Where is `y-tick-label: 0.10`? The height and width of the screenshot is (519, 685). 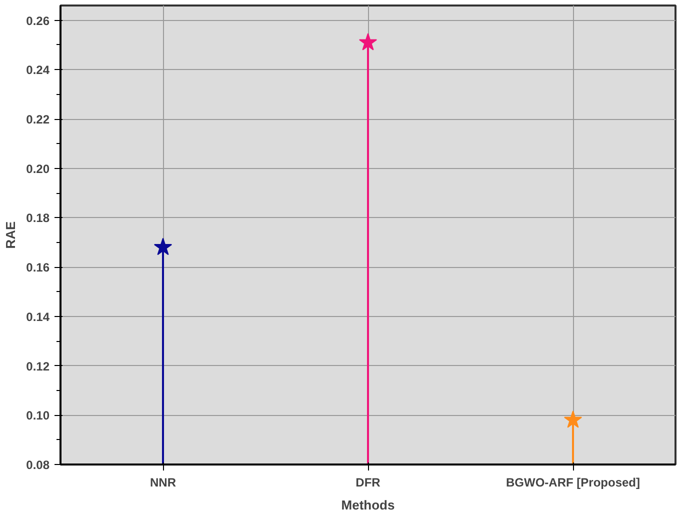 y-tick-label: 0.10 is located at coordinates (38, 415).